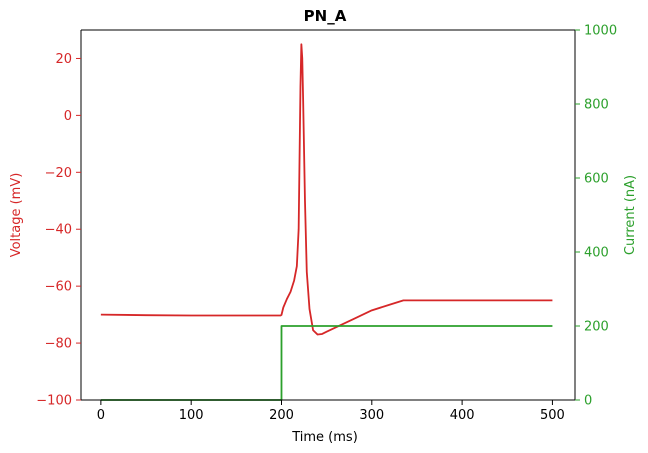 This screenshot has height=453, width=648. I want to click on y-right-tick-label: 800, so click(596, 105).